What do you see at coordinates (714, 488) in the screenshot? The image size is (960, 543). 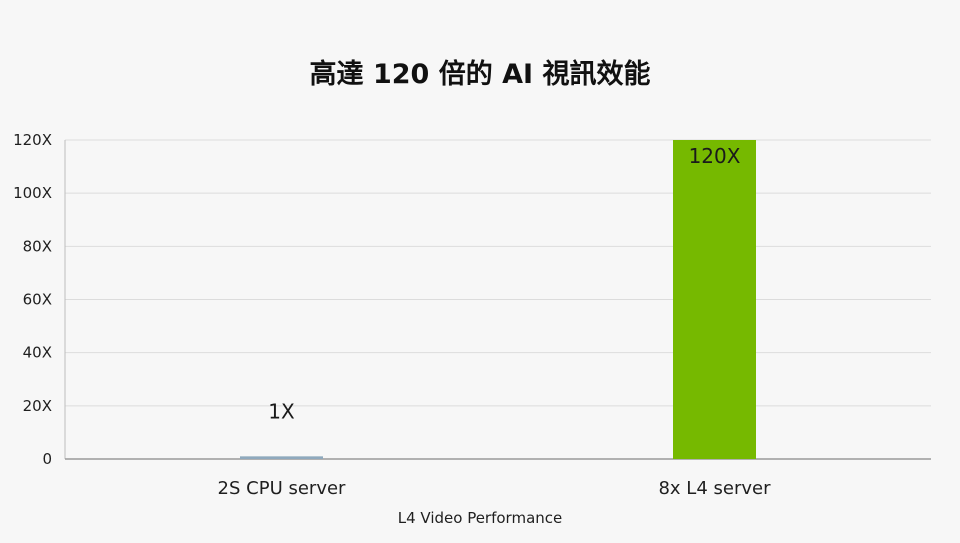 I see `x-category-label: 8x L4 server` at bounding box center [714, 488].